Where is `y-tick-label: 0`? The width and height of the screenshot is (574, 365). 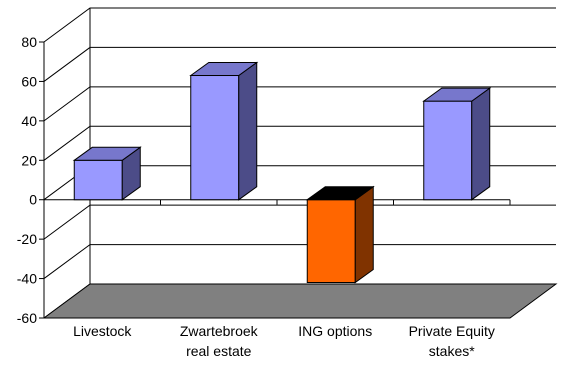 y-tick-label: 0 is located at coordinates (33, 200).